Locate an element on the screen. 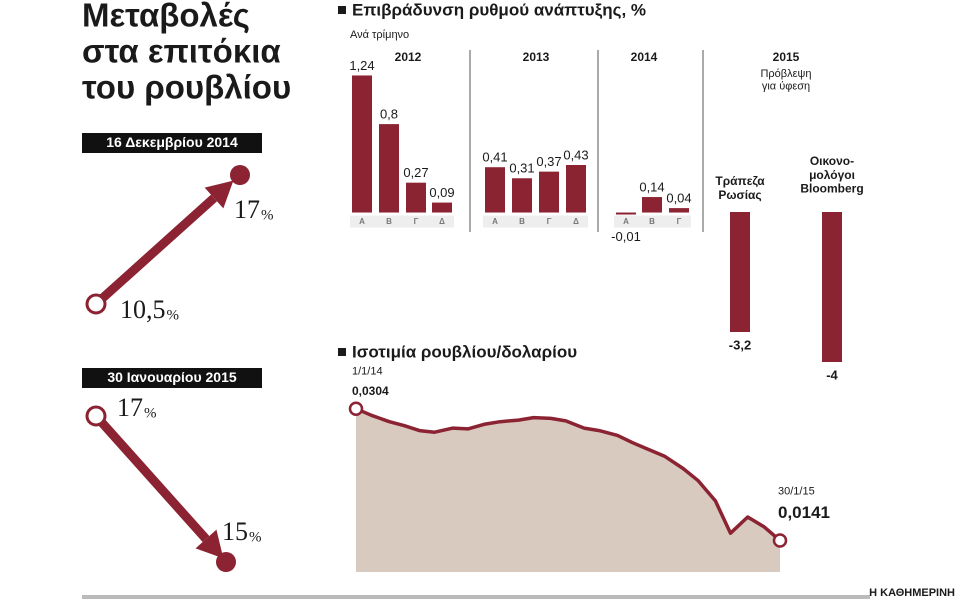 The image size is (960, 600). area is located at coordinates (568, 490).